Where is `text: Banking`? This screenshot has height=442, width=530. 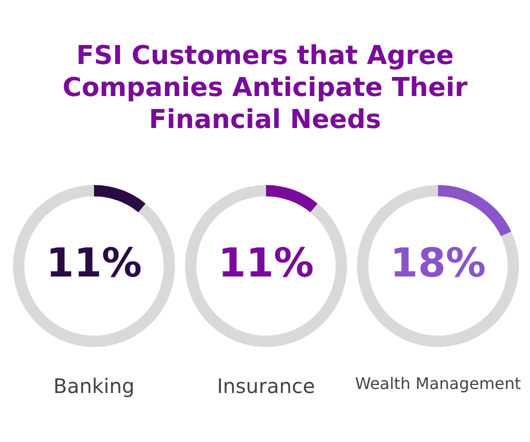 text: Banking is located at coordinates (94, 386).